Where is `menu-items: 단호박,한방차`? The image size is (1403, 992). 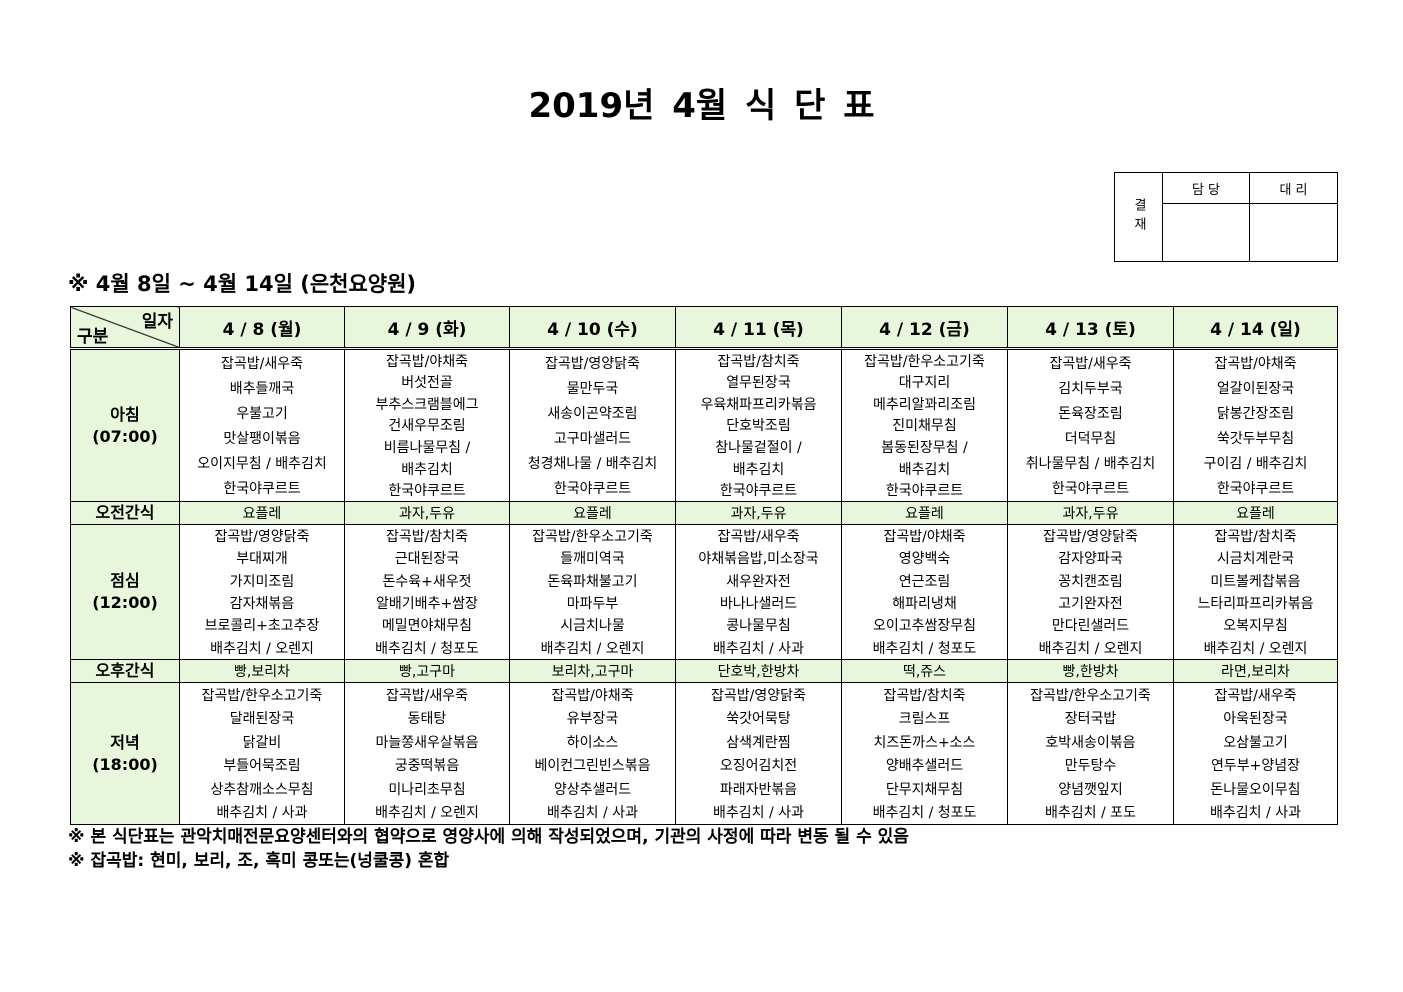
menu-items: 단호박,한방차 is located at coordinates (758, 671).